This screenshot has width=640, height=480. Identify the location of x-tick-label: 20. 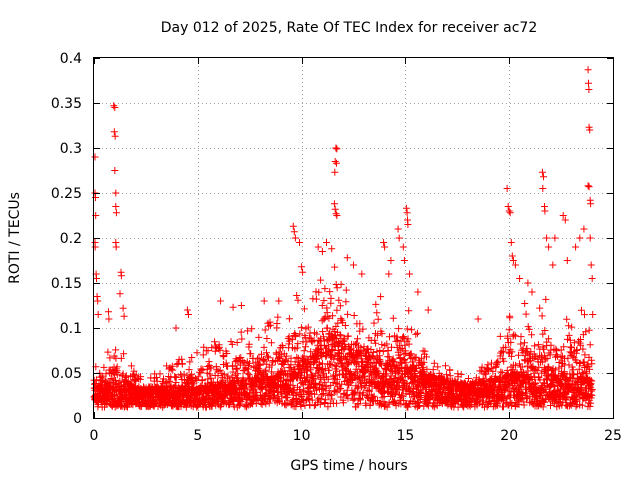
(509, 436).